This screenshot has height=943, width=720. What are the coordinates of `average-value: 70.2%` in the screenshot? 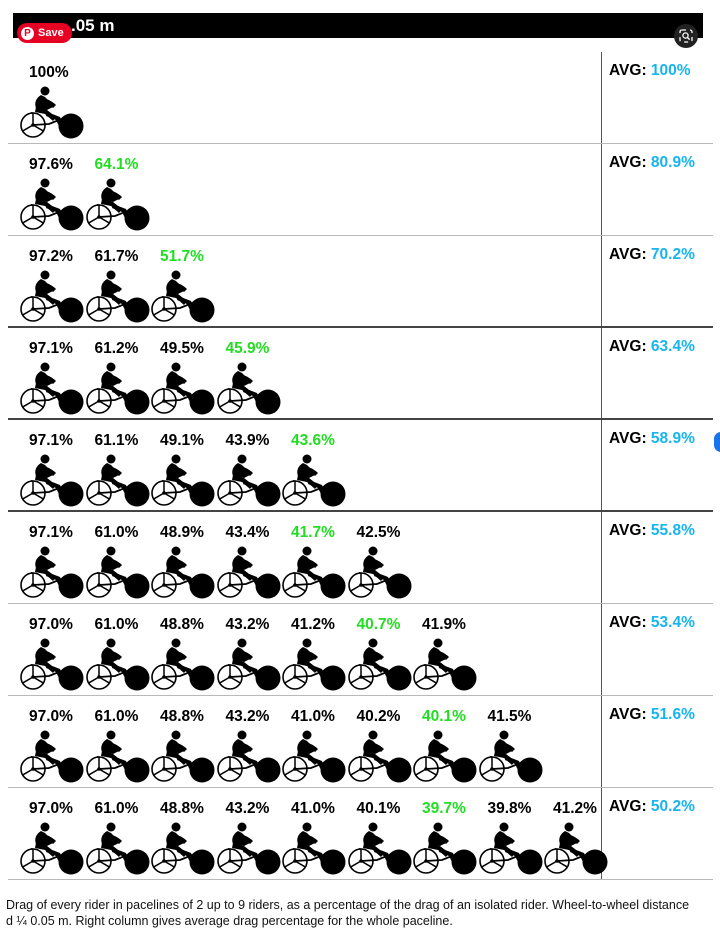 It's located at (672, 254).